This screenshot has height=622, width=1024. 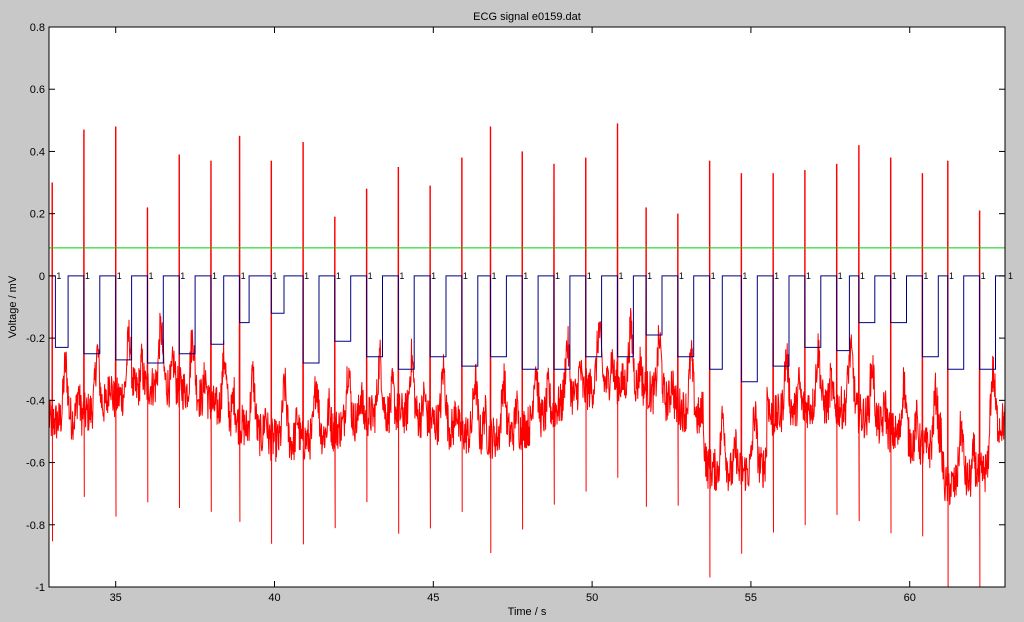 What do you see at coordinates (37, 90) in the screenshot?
I see `y-tick-label: 0.6` at bounding box center [37, 90].